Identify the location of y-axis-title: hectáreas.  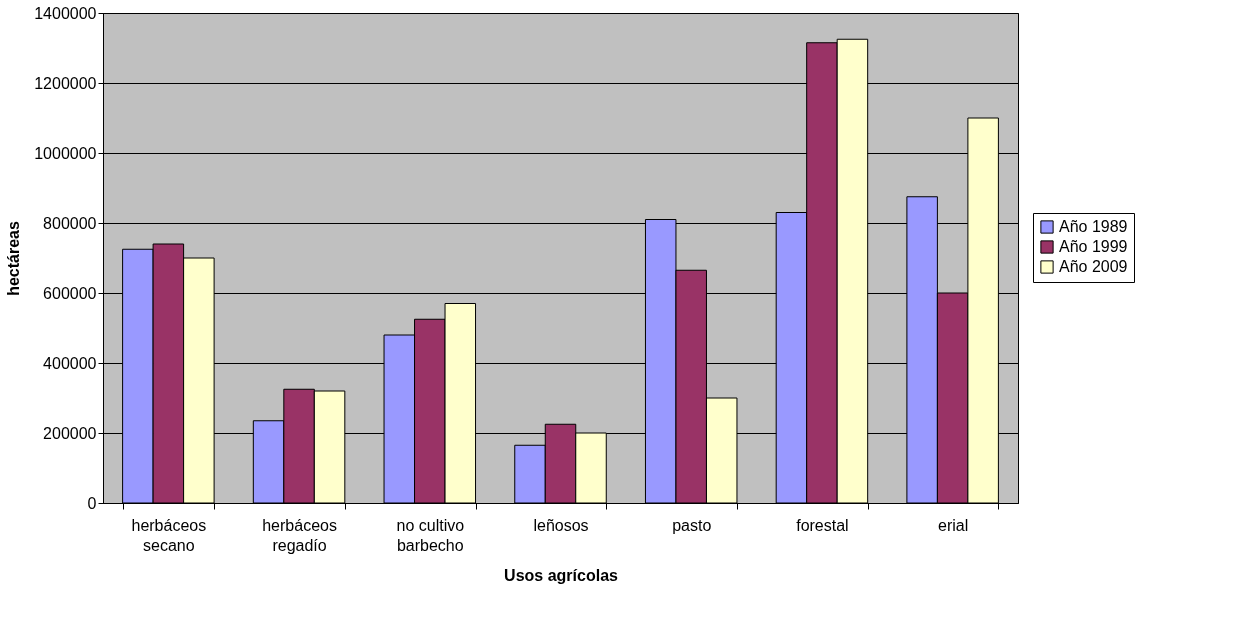
(14, 258).